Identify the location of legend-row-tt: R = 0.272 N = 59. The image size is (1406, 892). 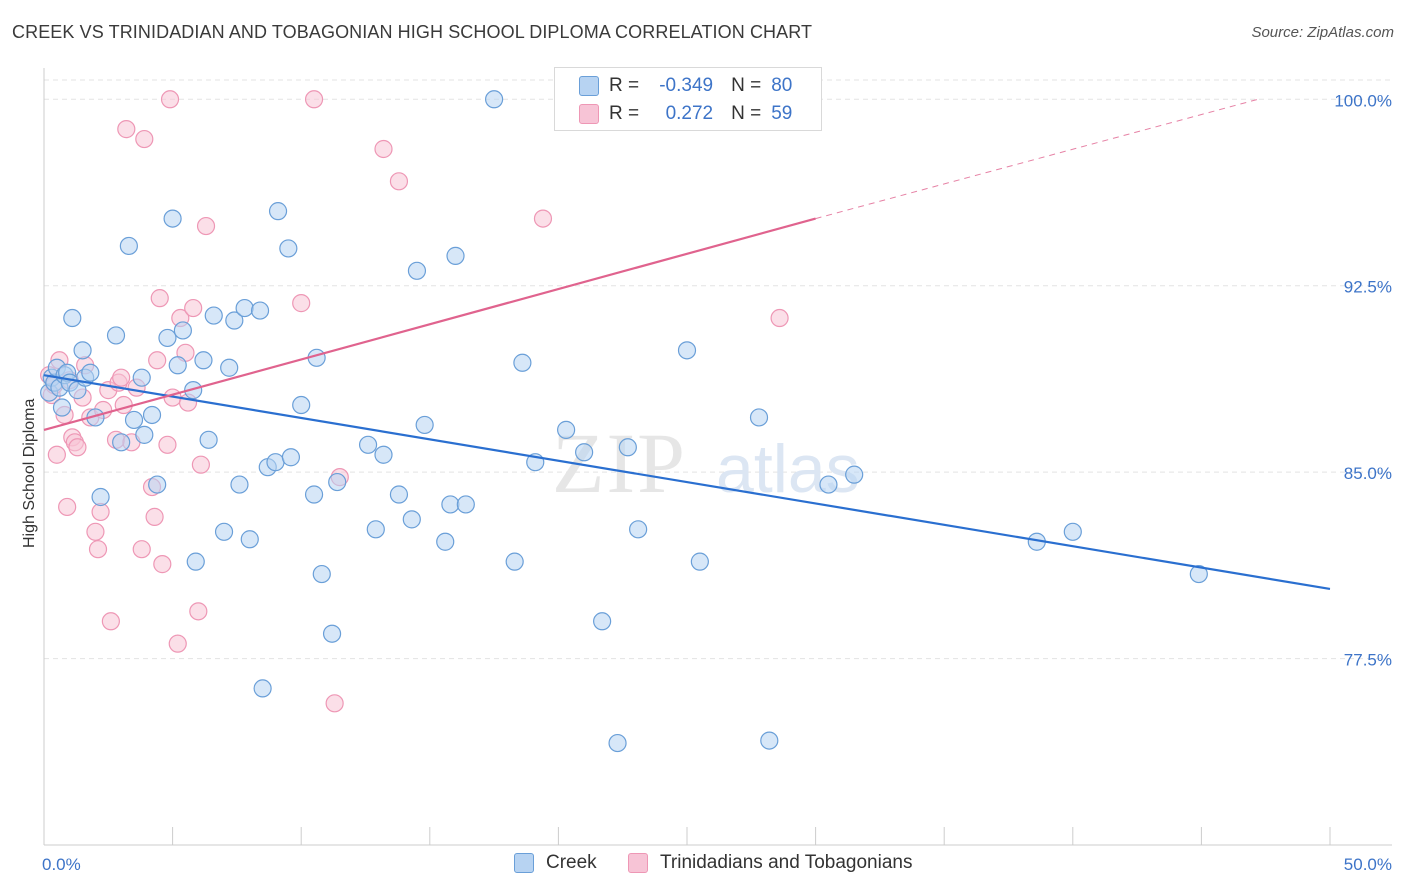
(685, 114).